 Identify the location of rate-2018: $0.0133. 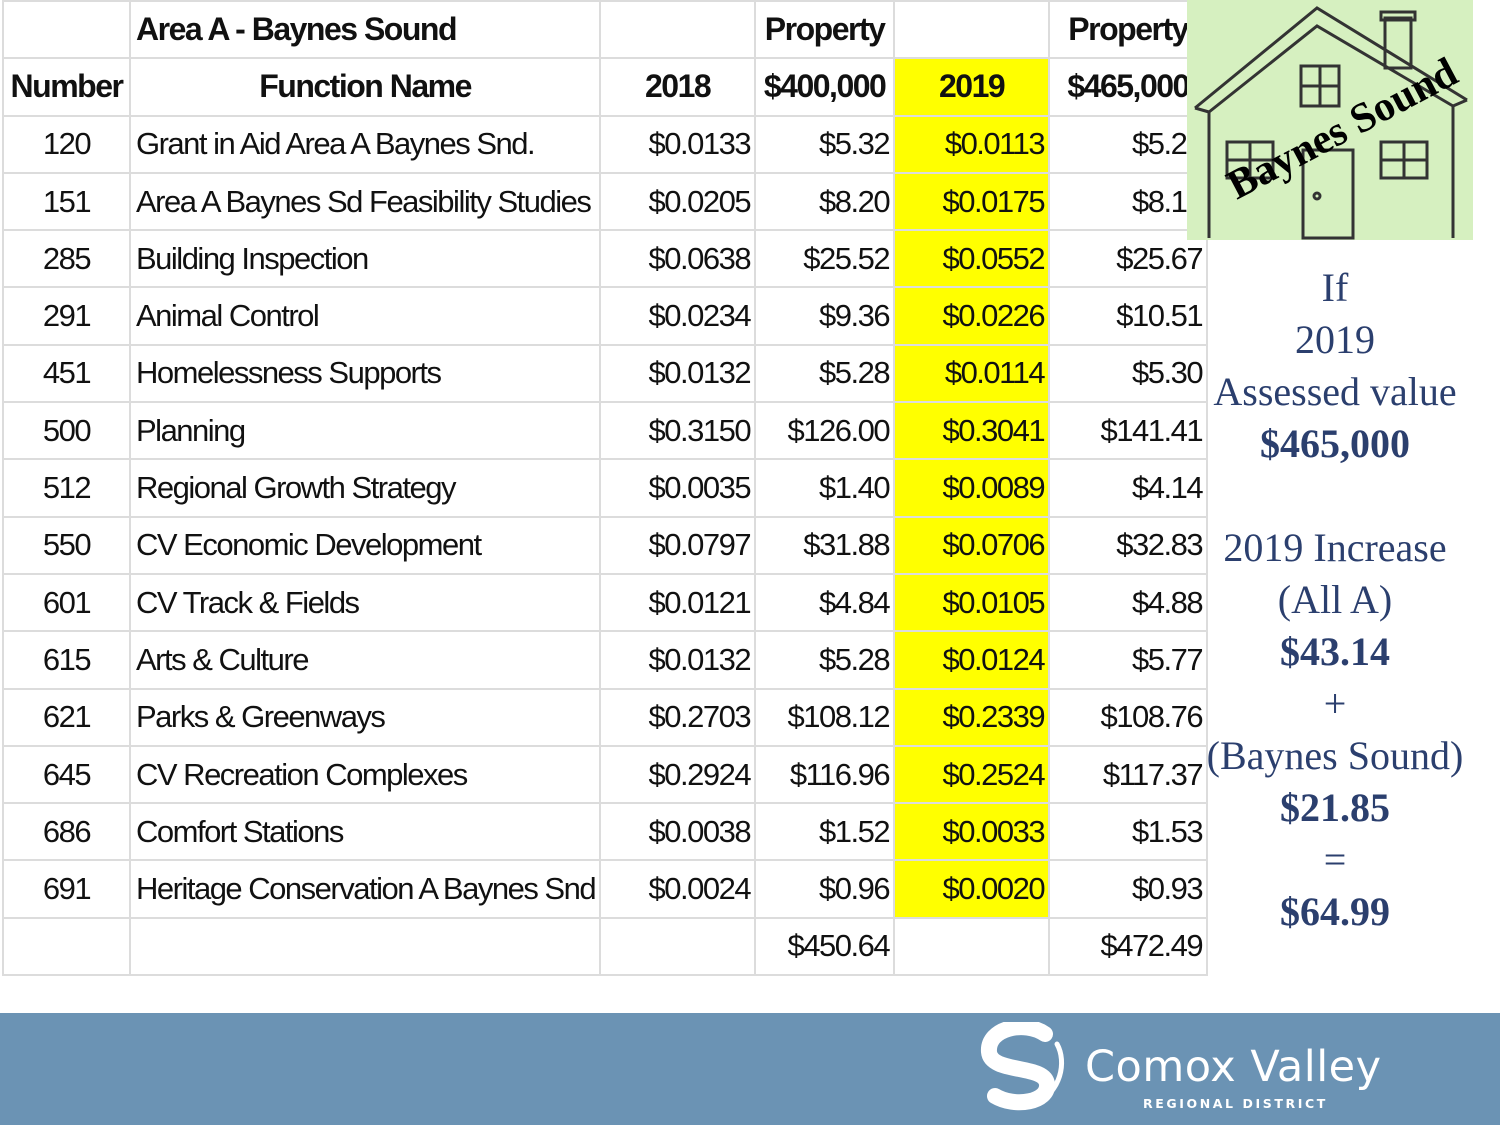
(678, 144).